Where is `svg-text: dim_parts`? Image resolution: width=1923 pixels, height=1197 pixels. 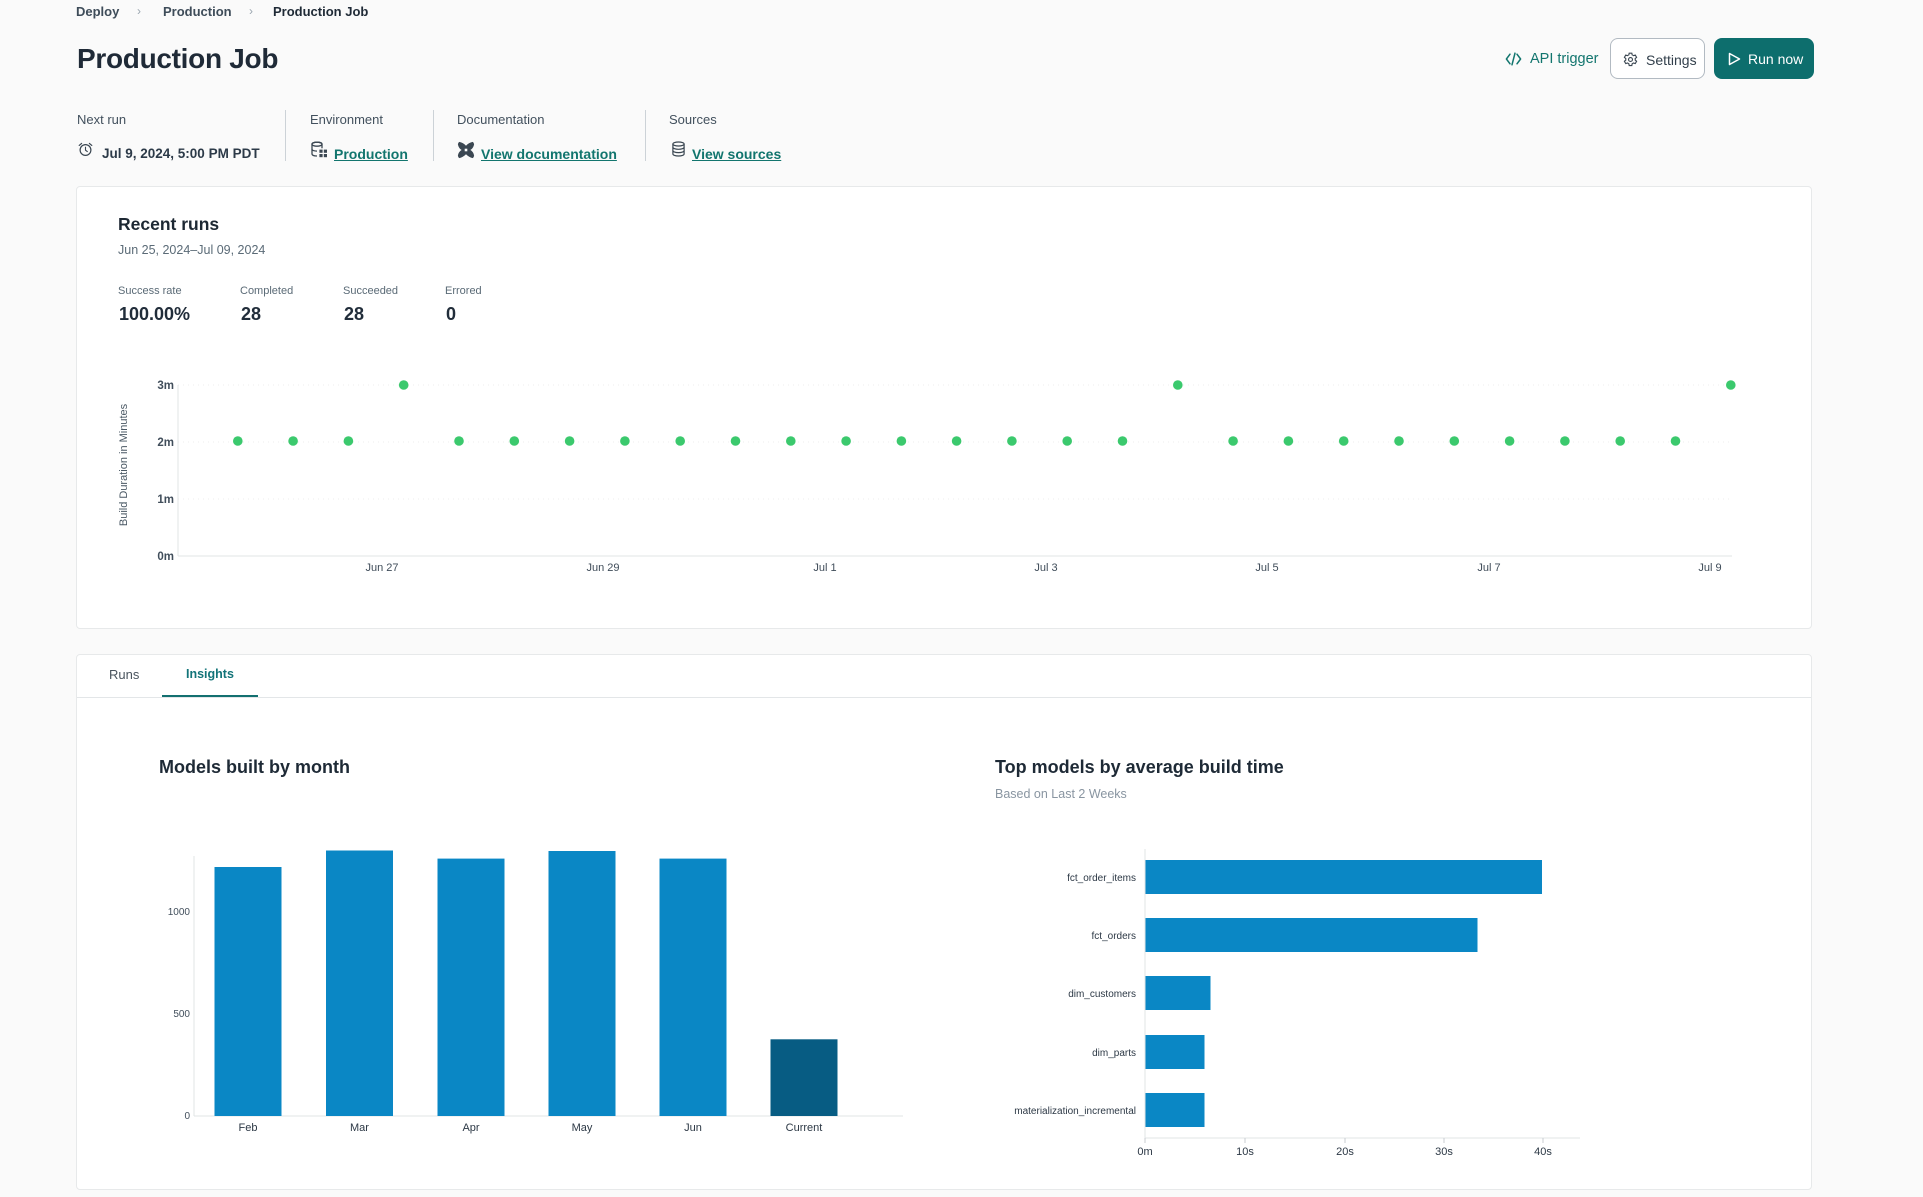
svg-text: dim_parts is located at coordinates (1114, 1053).